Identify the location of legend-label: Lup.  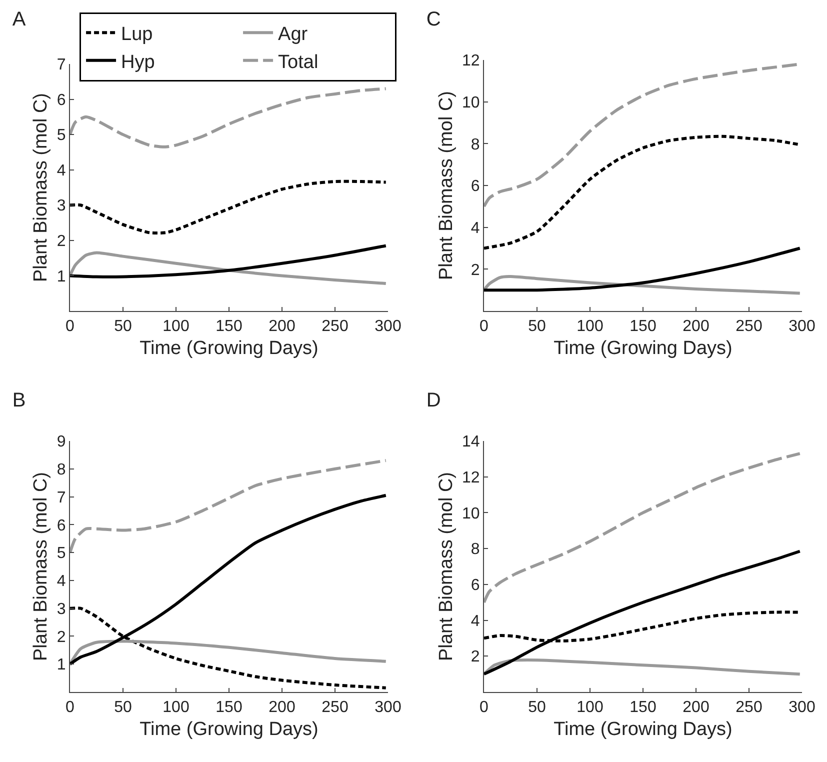
(137, 35).